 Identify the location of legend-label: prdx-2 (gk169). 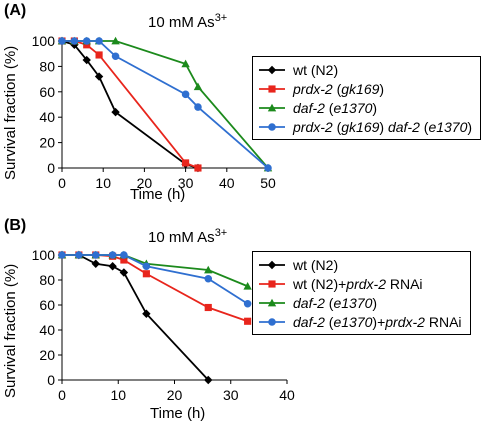
(339, 88).